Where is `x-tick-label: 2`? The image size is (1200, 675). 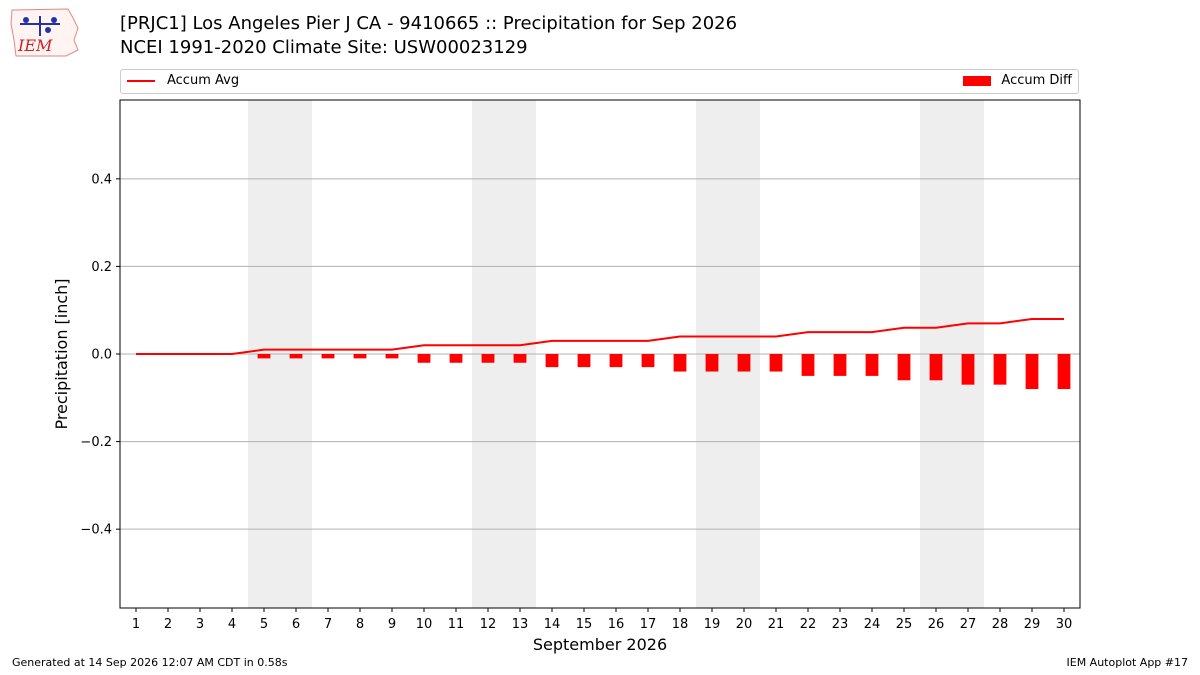
x-tick-label: 2 is located at coordinates (168, 624).